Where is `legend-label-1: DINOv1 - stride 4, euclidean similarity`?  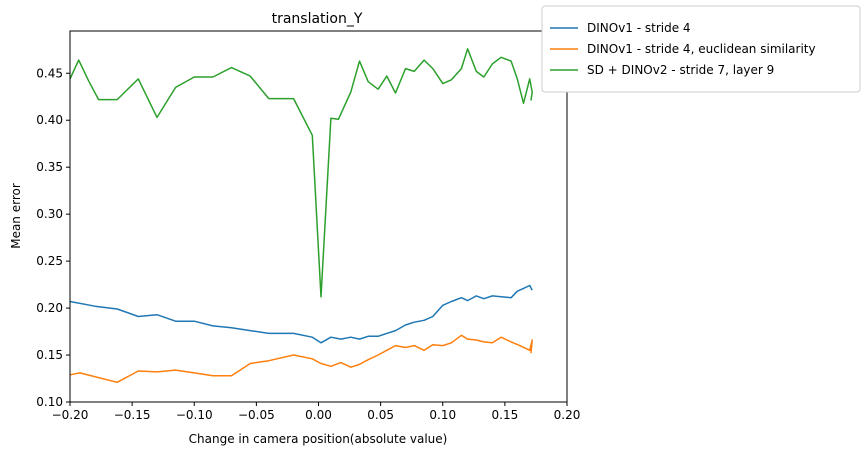
legend-label-1: DINOv1 - stride 4, euclidean similarity is located at coordinates (701, 49).